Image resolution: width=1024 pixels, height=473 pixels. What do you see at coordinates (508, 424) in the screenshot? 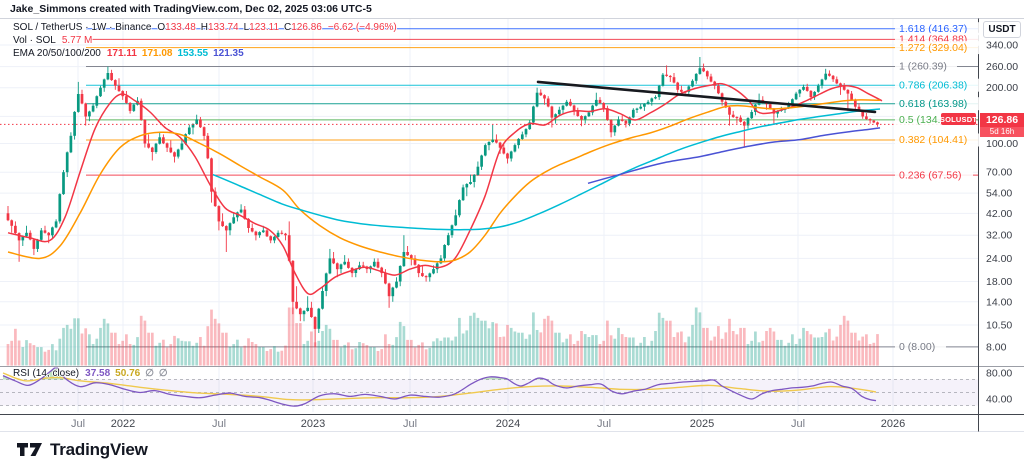
I see `svg-text: 2024` at bounding box center [508, 424].